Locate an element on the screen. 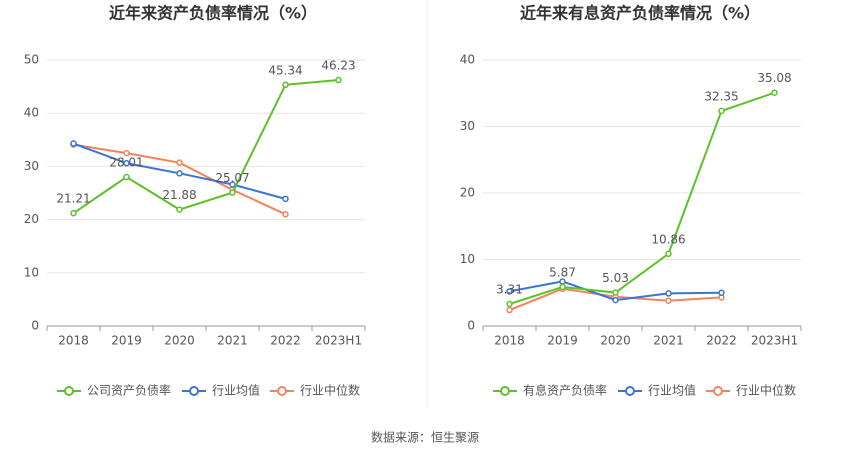  legend-label: 有息资产负债率 is located at coordinates (565, 390).